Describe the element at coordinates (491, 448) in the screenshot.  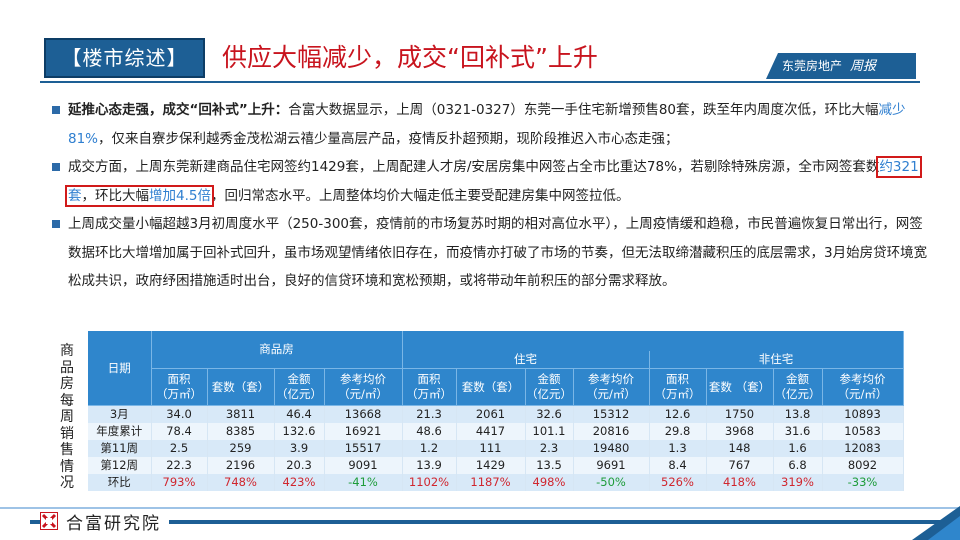
I see `table-cell: 111` at that location.